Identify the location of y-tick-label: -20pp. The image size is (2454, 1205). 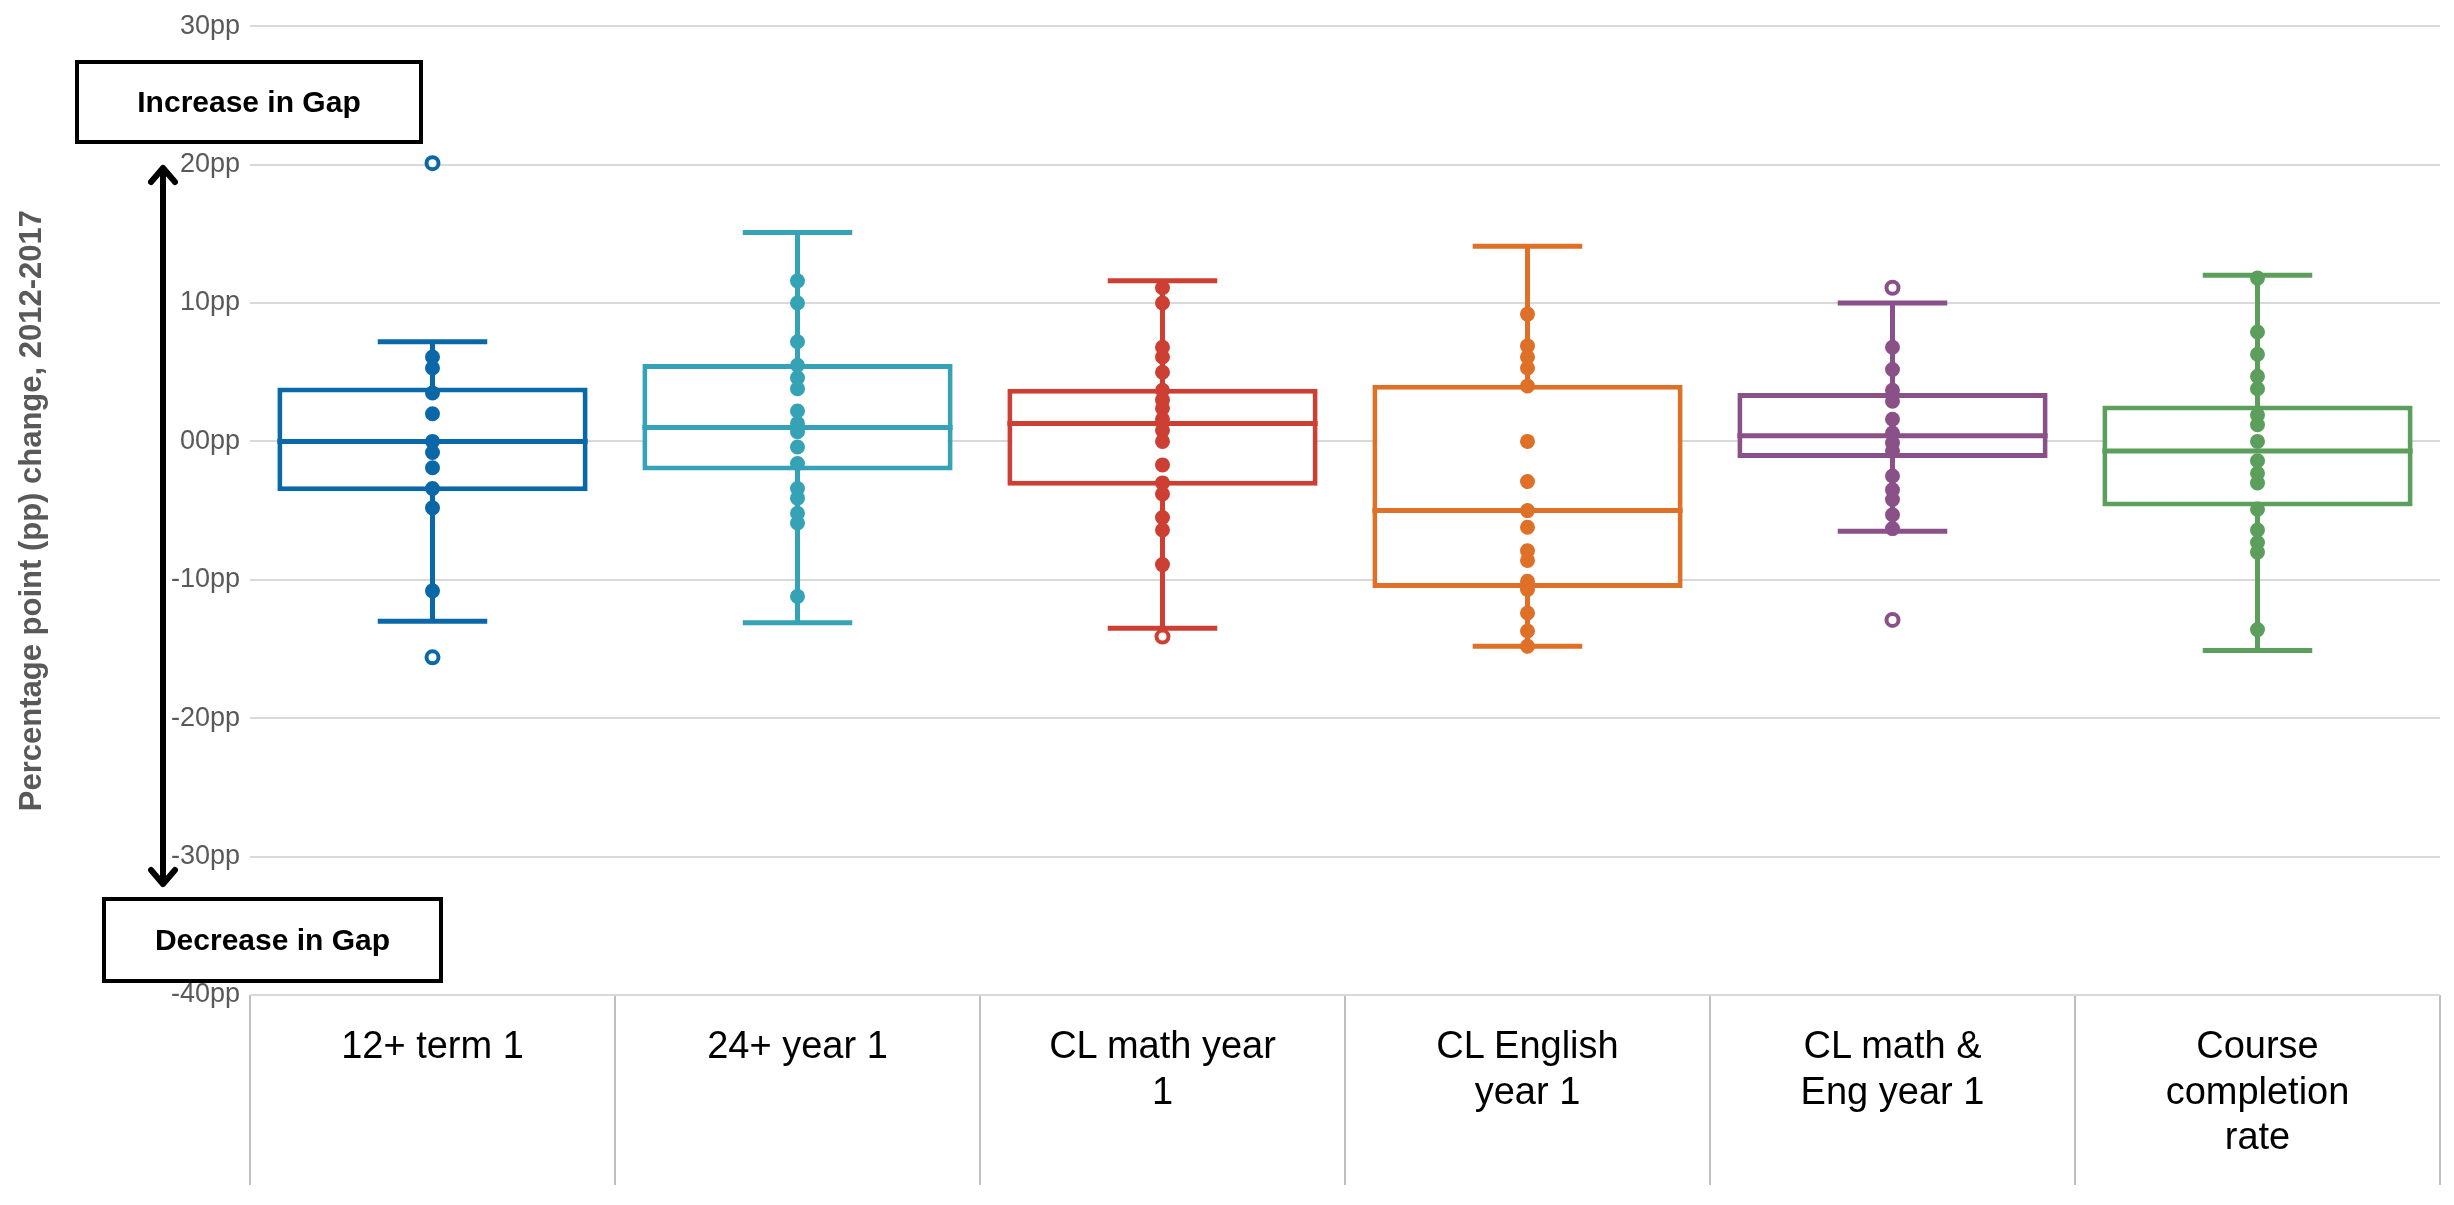
(205, 716).